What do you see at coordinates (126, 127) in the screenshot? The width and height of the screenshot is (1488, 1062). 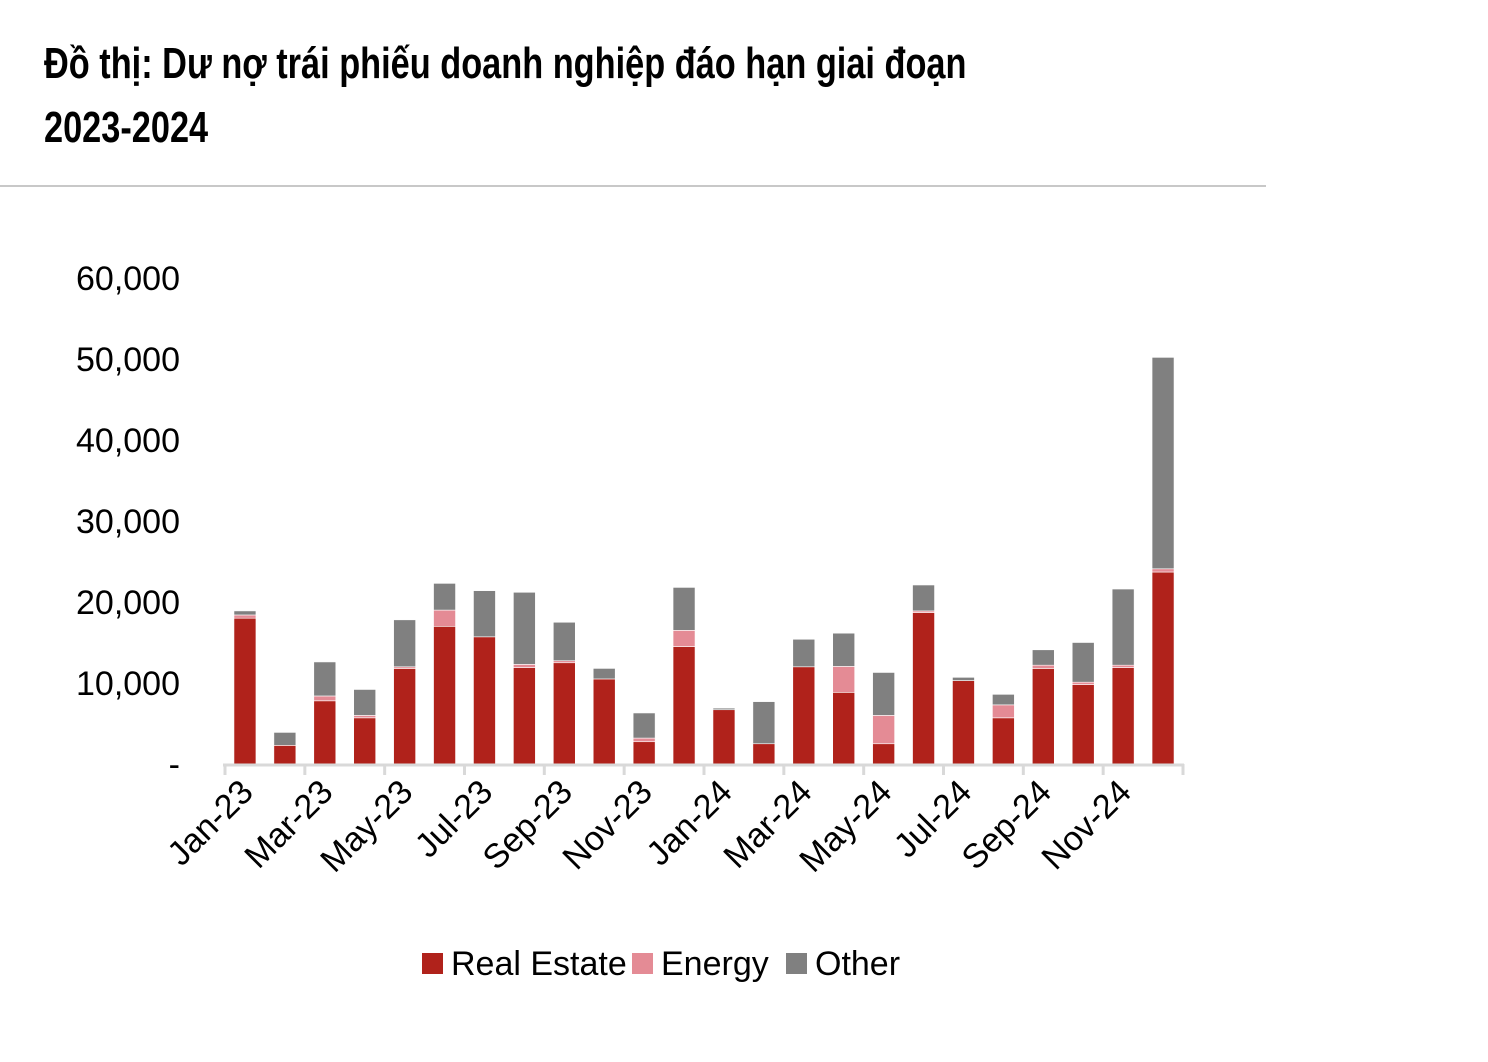 I see `chart-title-line2: 2023-2024` at bounding box center [126, 127].